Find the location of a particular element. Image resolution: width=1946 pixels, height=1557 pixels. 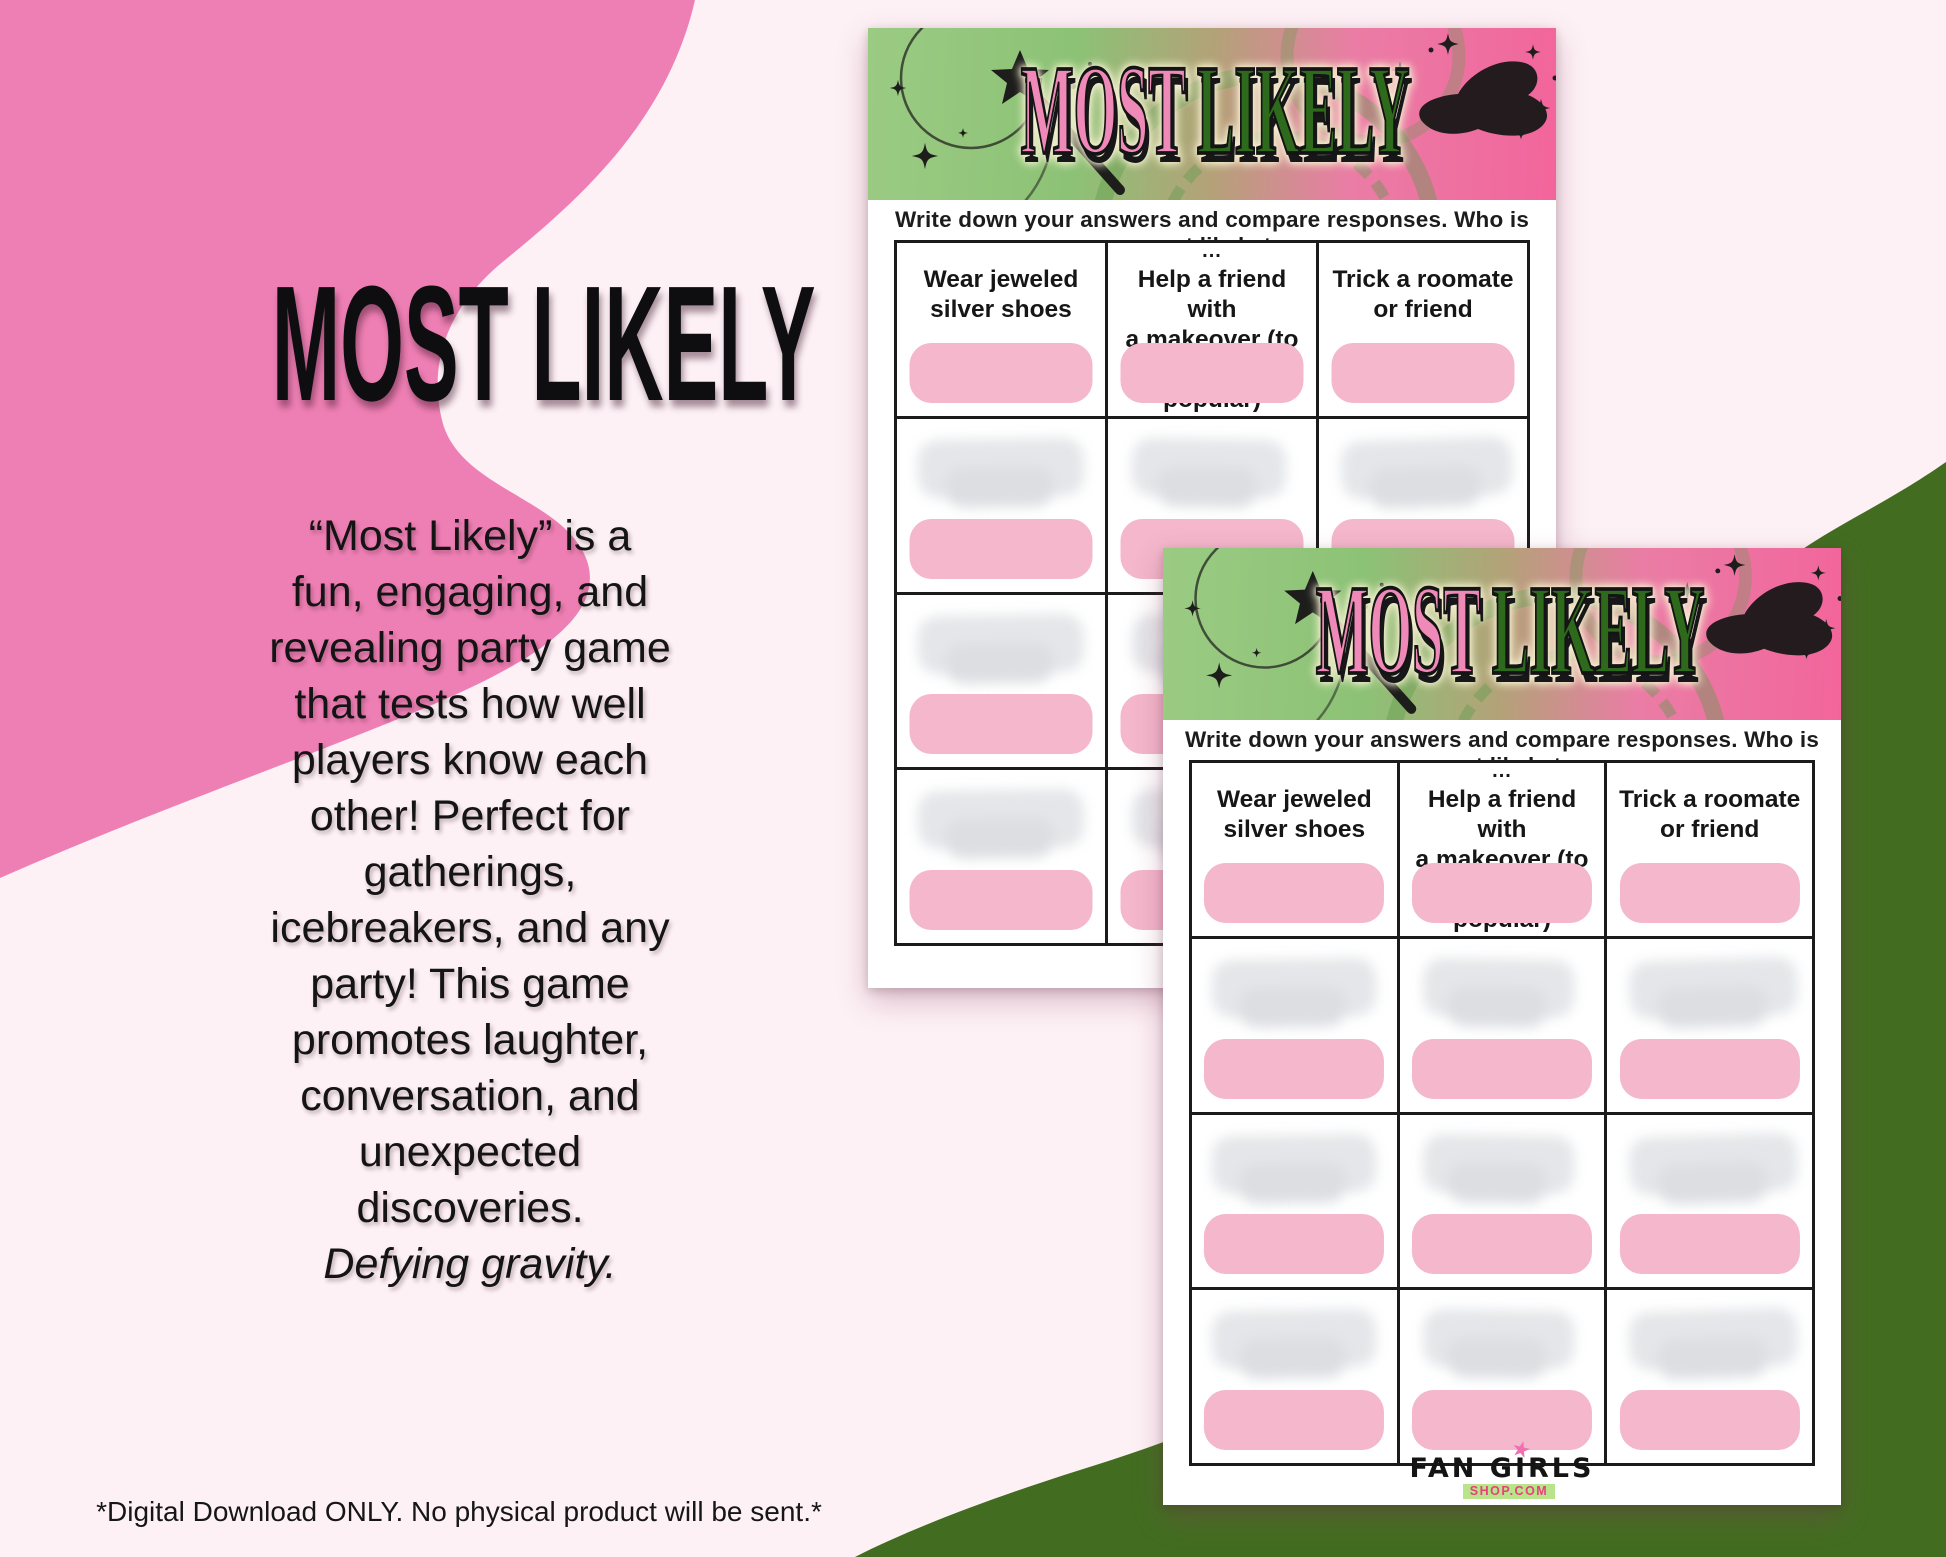

logo-name: ★ FAN GIRLS is located at coordinates (1502, 1459).